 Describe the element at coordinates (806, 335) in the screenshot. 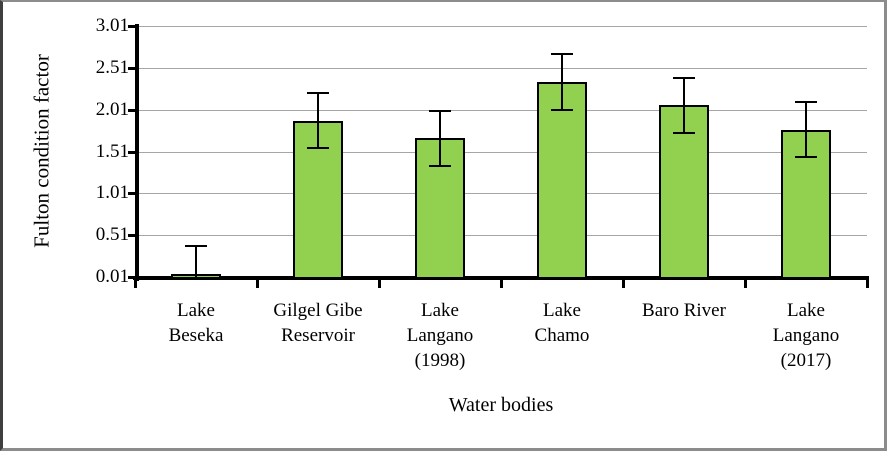

I see `x-category-label: Lake Langano (2017)` at that location.